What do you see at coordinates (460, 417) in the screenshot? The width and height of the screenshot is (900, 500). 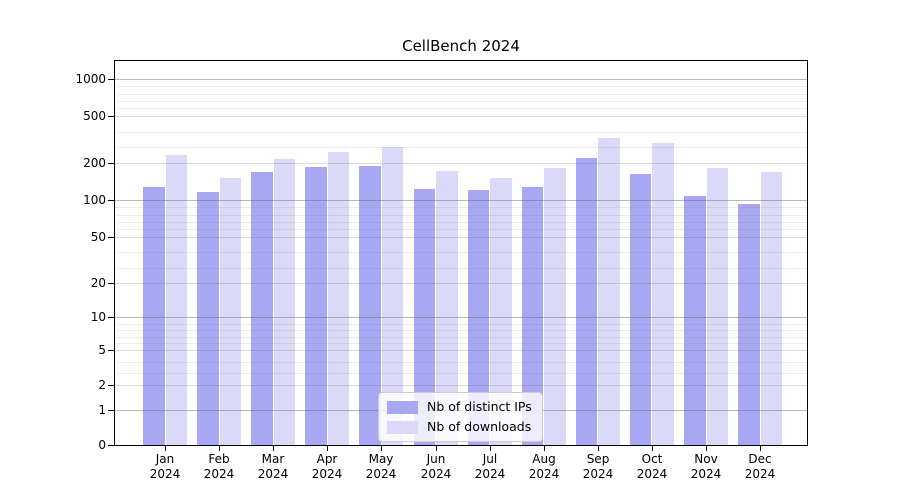 I see `legend: Nb of distinct IPs Nb of downloads` at bounding box center [460, 417].